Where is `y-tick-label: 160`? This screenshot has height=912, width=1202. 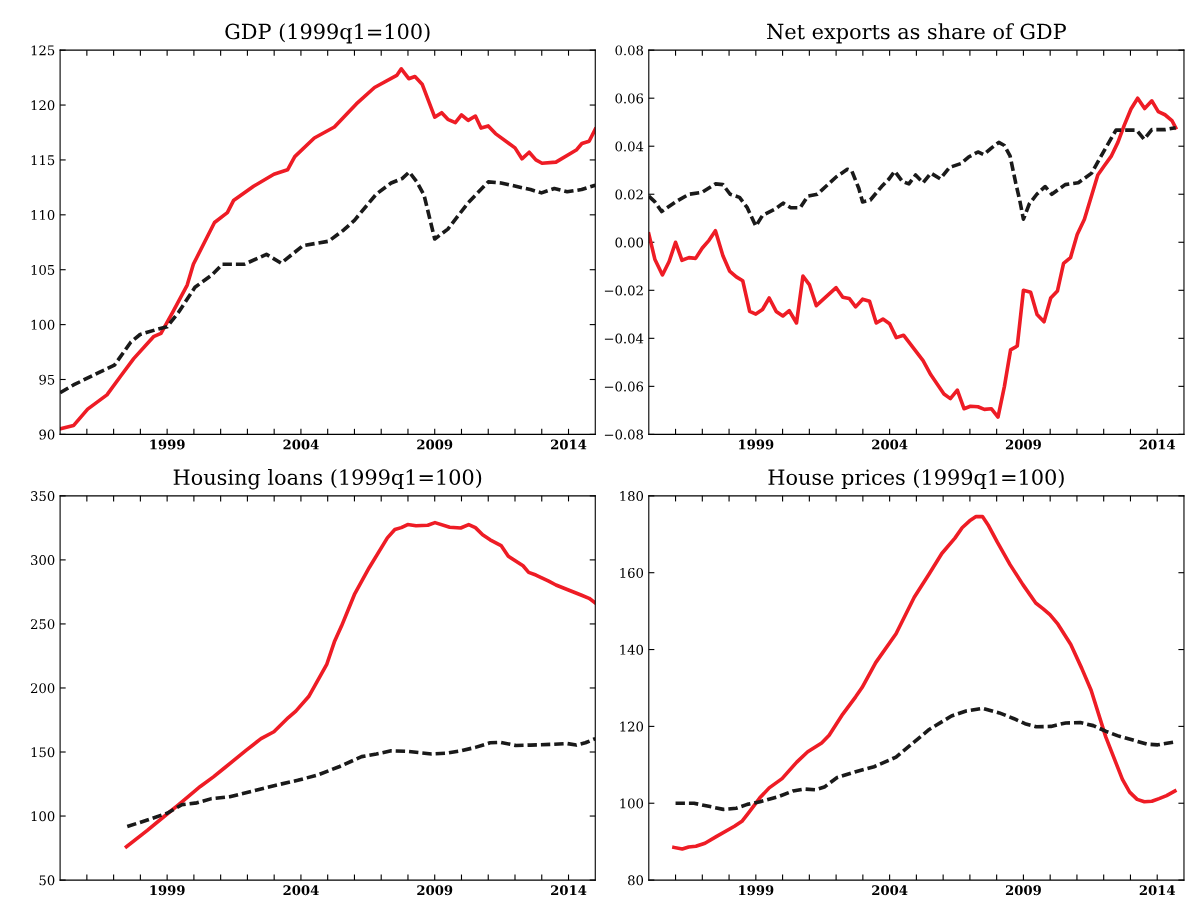 y-tick-label: 160 is located at coordinates (632, 572).